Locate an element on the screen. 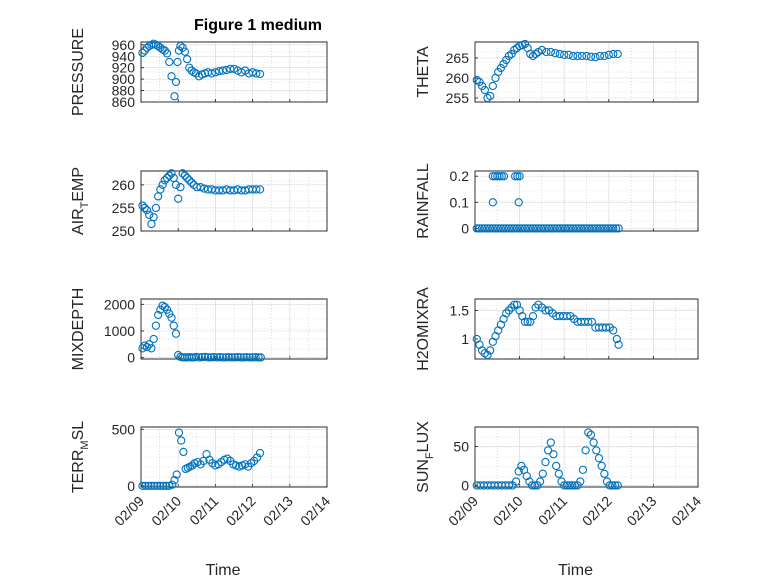 The height and width of the screenshot is (583, 778). y-tick-label: 260 is located at coordinates (124, 185).